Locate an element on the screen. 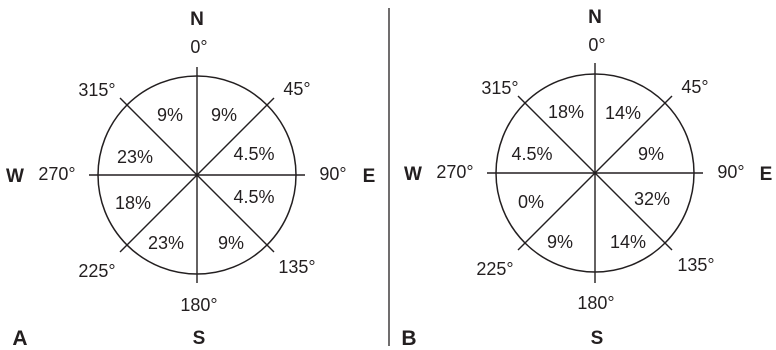 The image size is (776, 350). sector-value-270-315: 4.5% is located at coordinates (531, 154).